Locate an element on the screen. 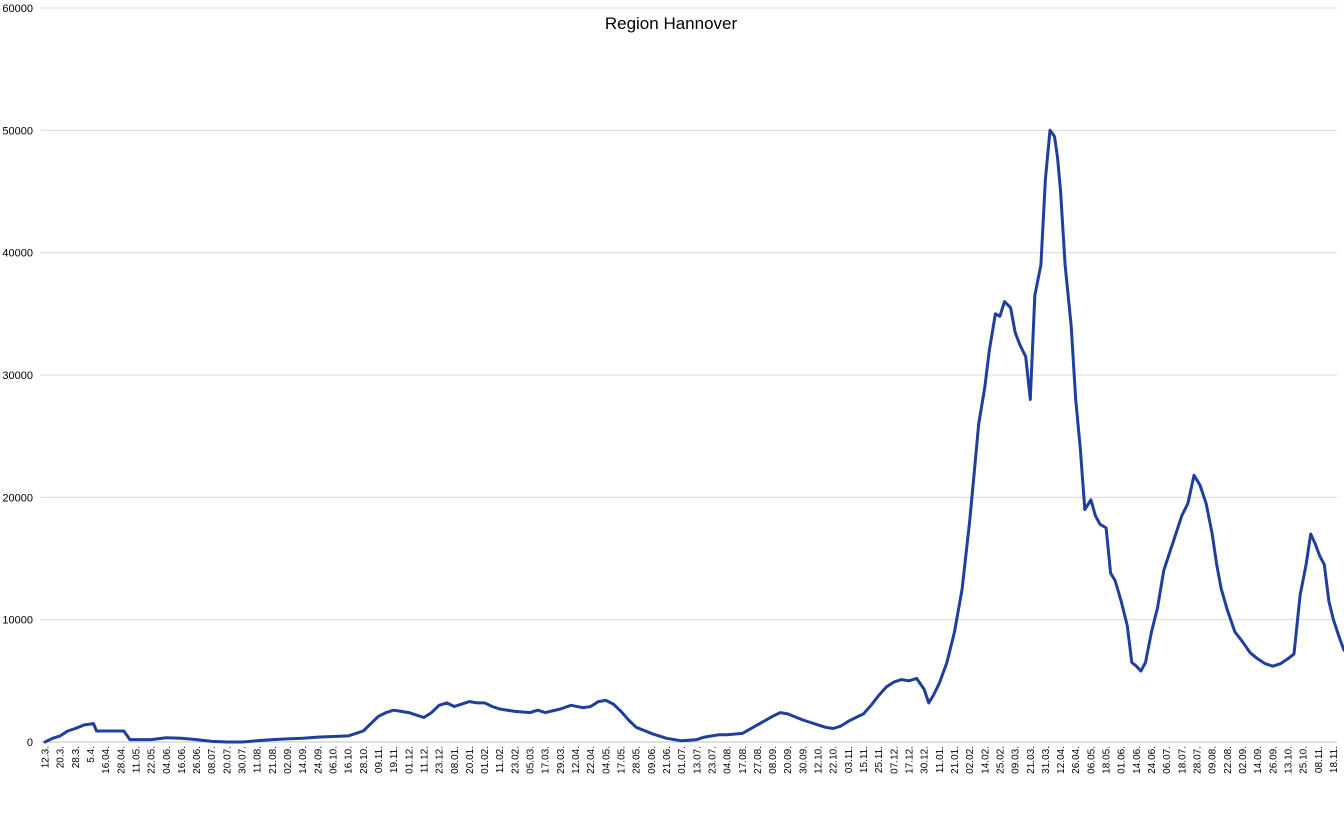  x-tick-label: 11.02. is located at coordinates (500, 759).